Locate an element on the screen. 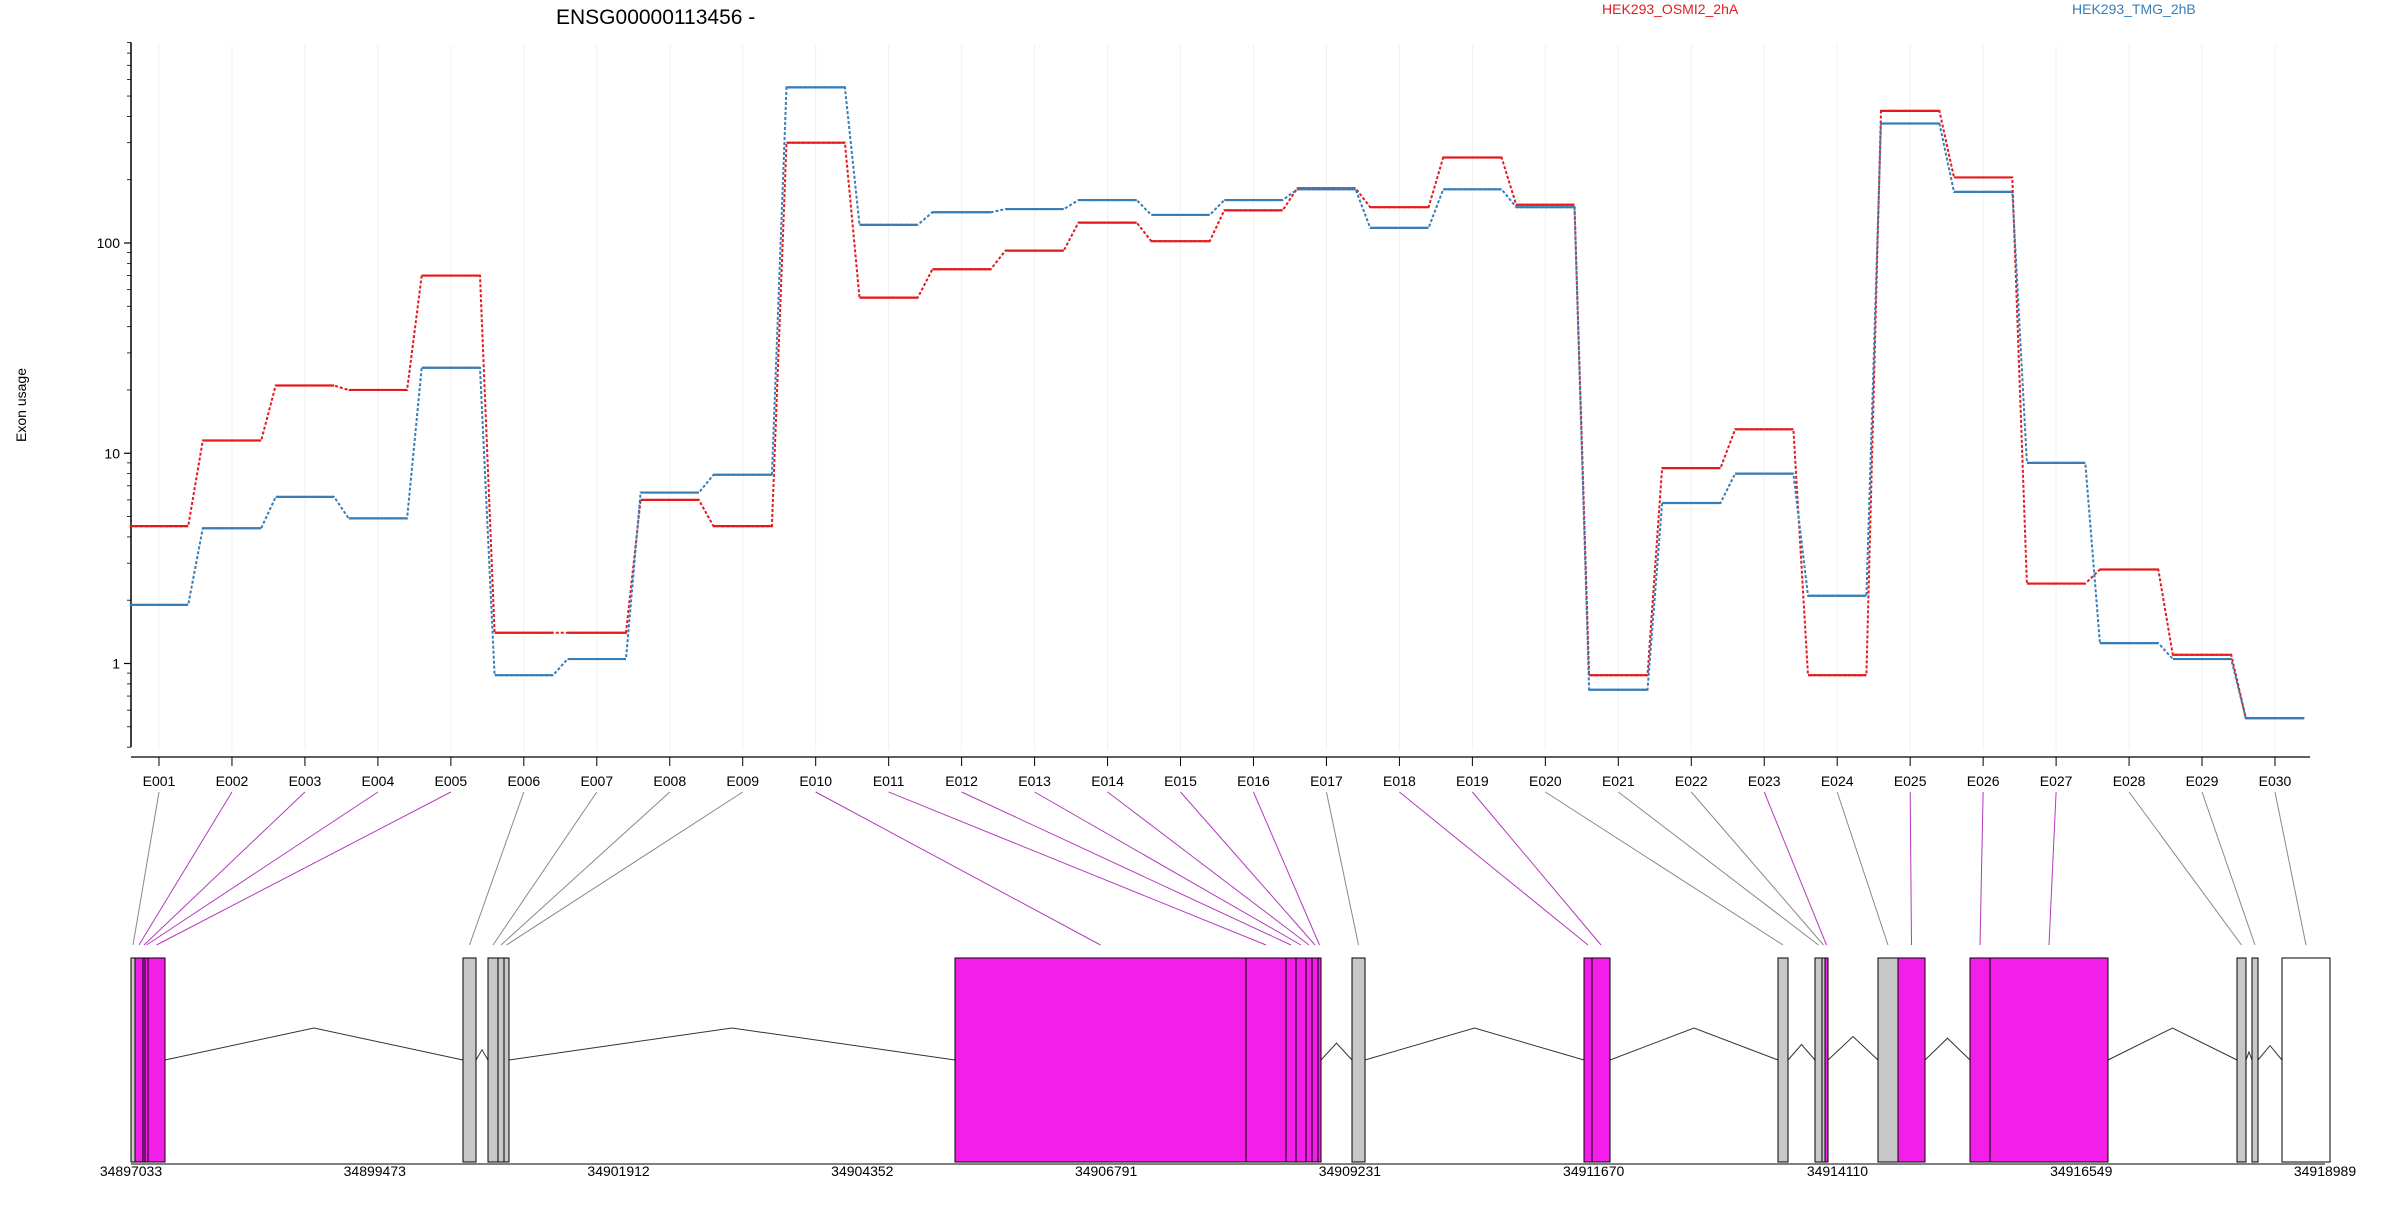 This screenshot has height=1205, width=2400. coordinate-tick-label-3: 34901912 is located at coordinates (618, 1171).